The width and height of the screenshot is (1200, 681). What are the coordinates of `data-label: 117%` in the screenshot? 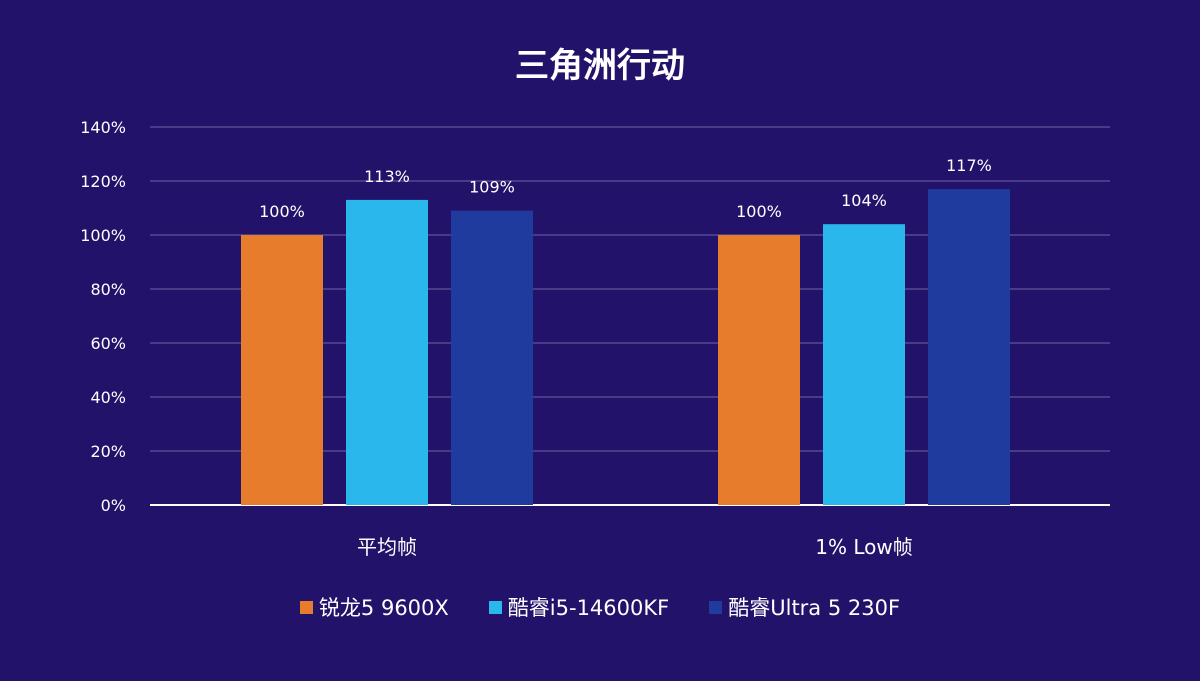 It's located at (969, 165).